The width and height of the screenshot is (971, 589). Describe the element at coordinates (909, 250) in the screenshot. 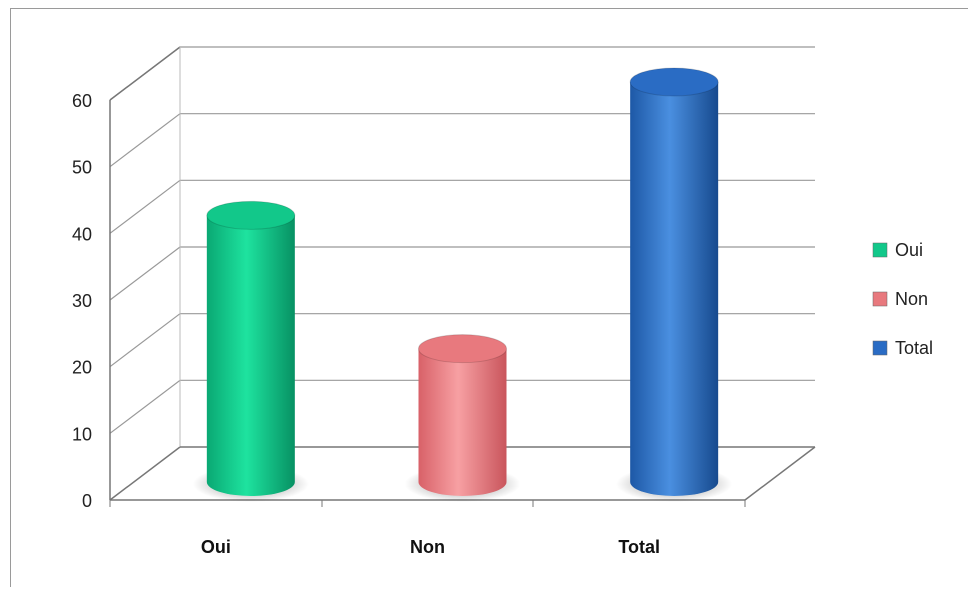

I see `legend-label: Oui` at that location.